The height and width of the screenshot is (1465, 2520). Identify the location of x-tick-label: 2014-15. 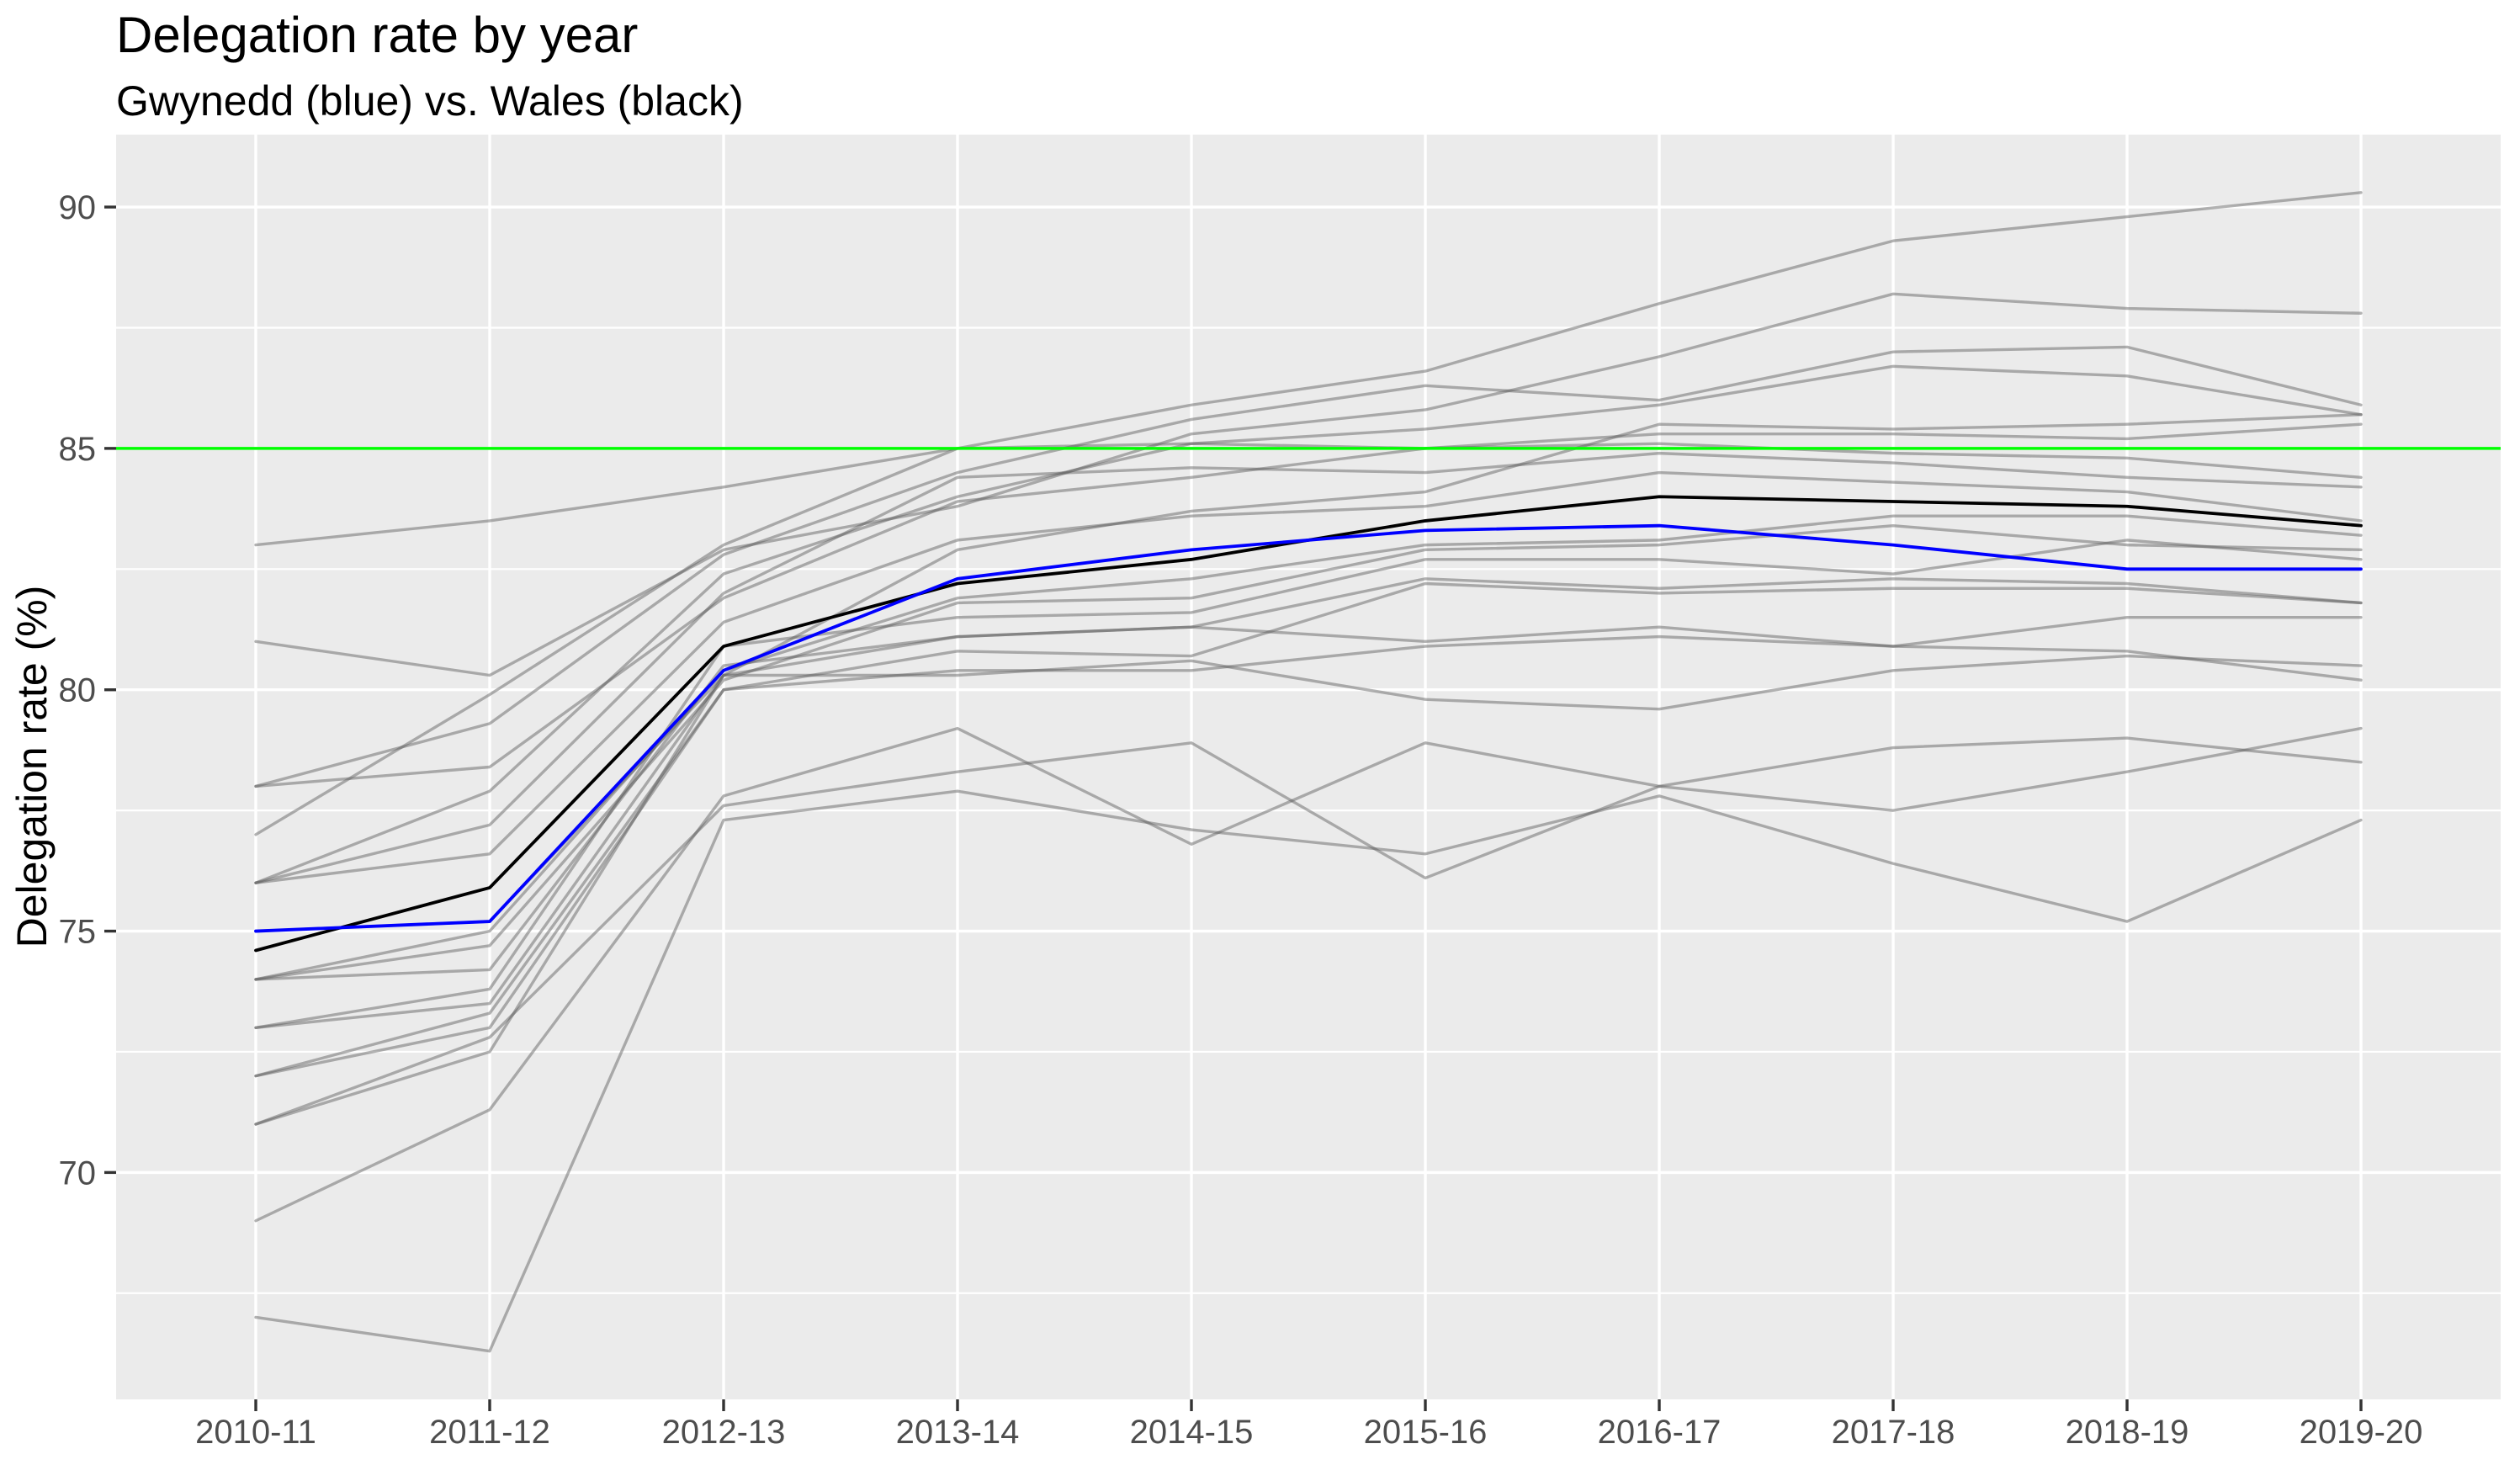
(1192, 1432).